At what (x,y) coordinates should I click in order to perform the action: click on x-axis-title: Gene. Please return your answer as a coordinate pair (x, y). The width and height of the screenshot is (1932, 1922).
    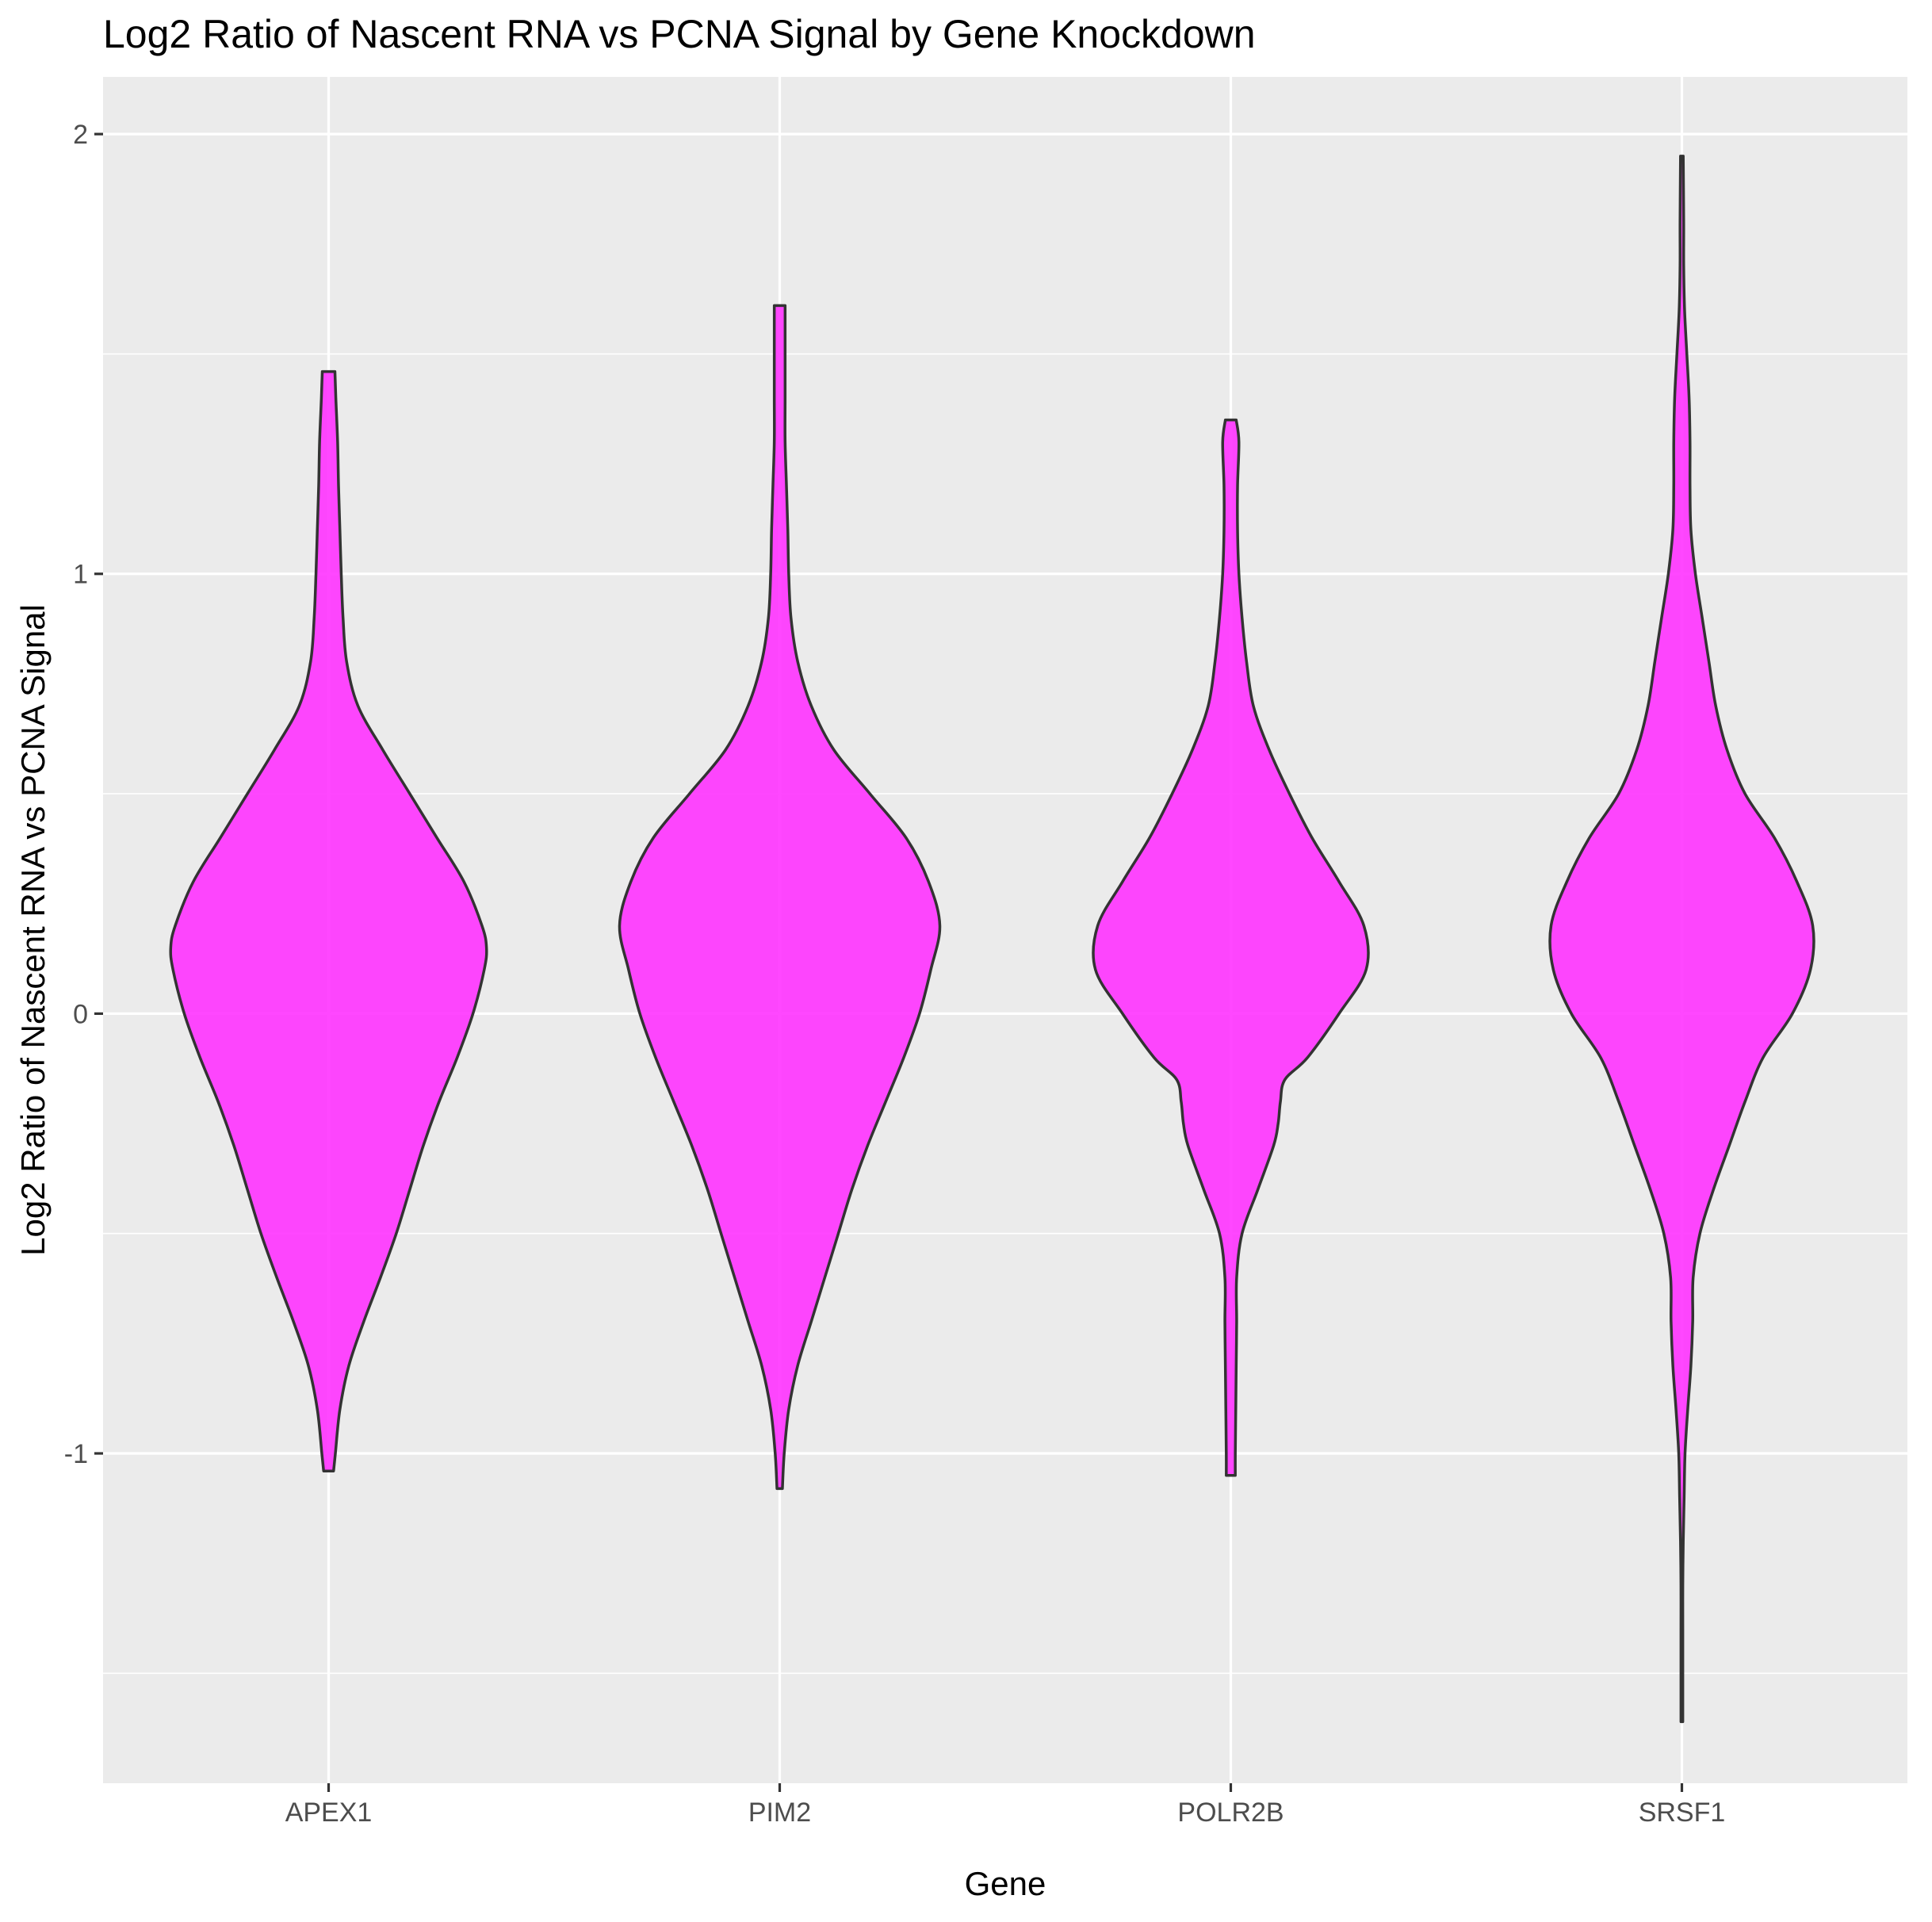
    Looking at the image, I should click on (1005, 1883).